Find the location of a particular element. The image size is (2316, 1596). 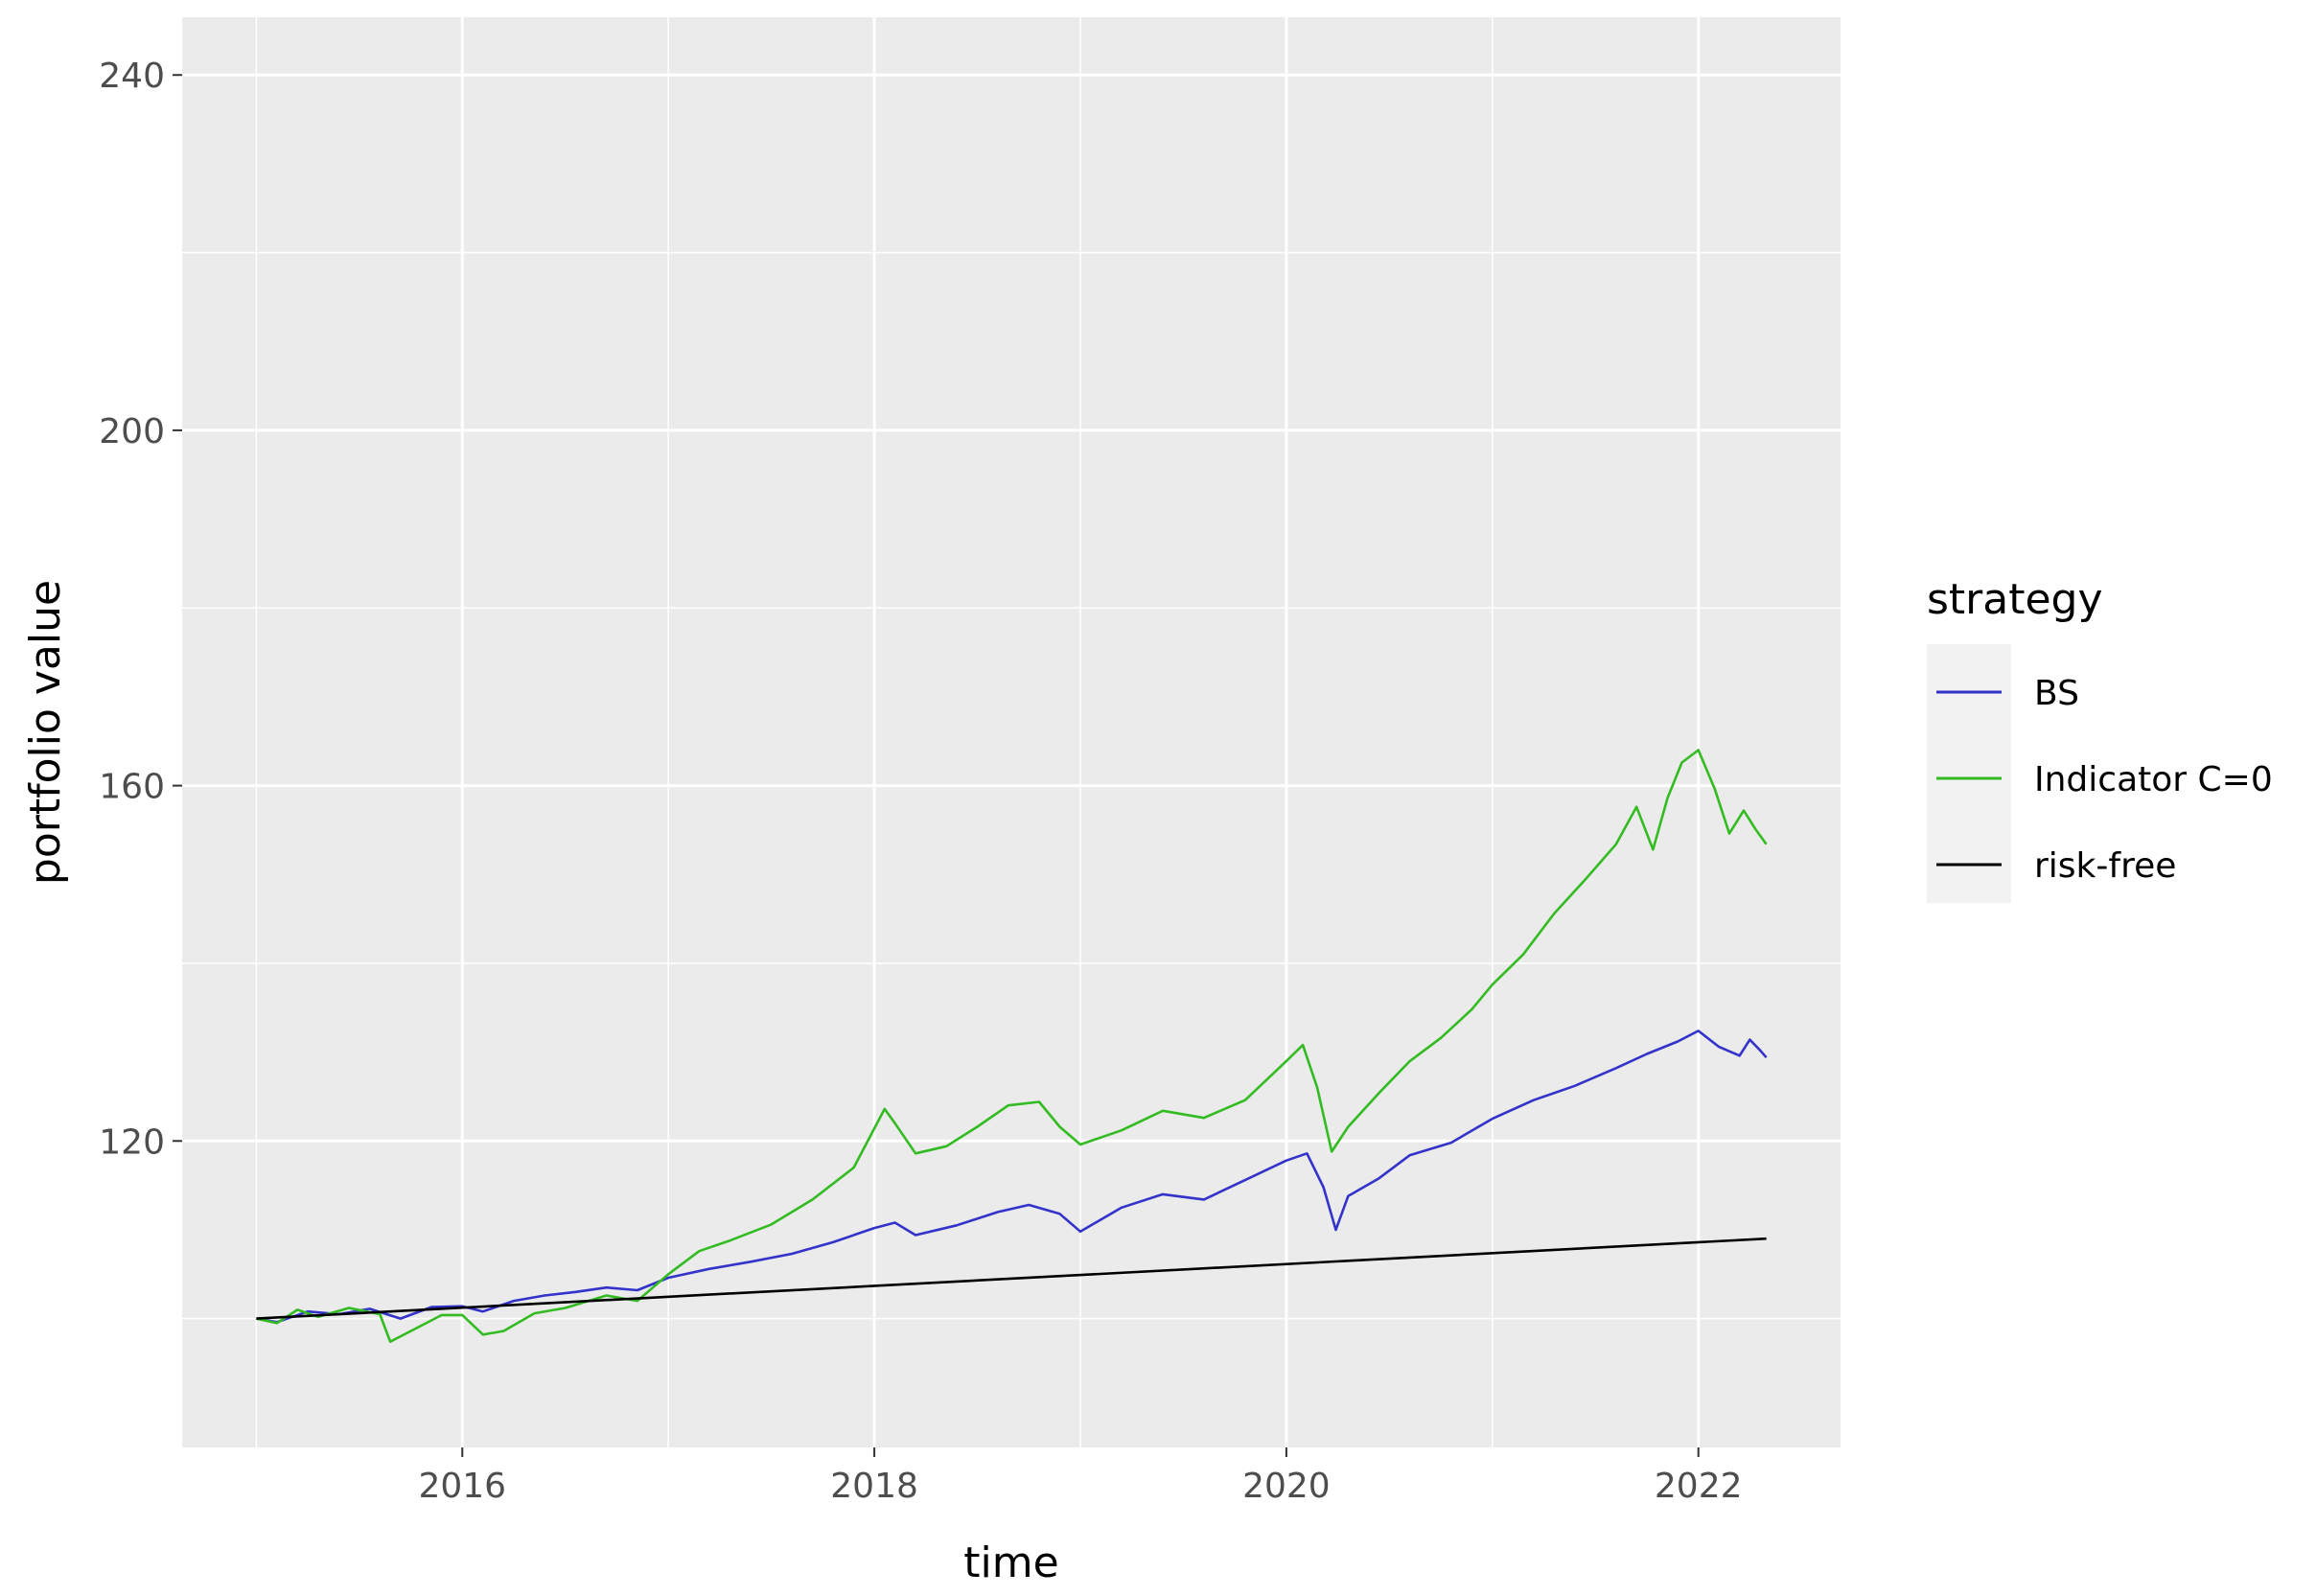

x-axis: 2016 2018 2020 2022 is located at coordinates (1080, 1476).